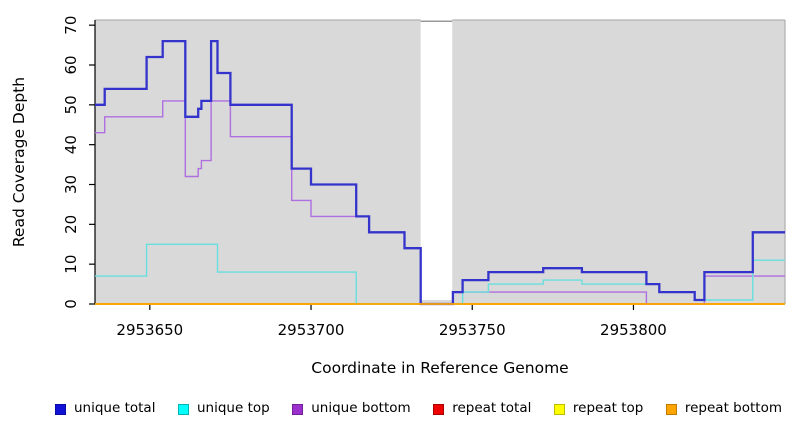 The height and width of the screenshot is (432, 792). What do you see at coordinates (436, 158) in the screenshot?
I see `no-data-gap` at bounding box center [436, 158].